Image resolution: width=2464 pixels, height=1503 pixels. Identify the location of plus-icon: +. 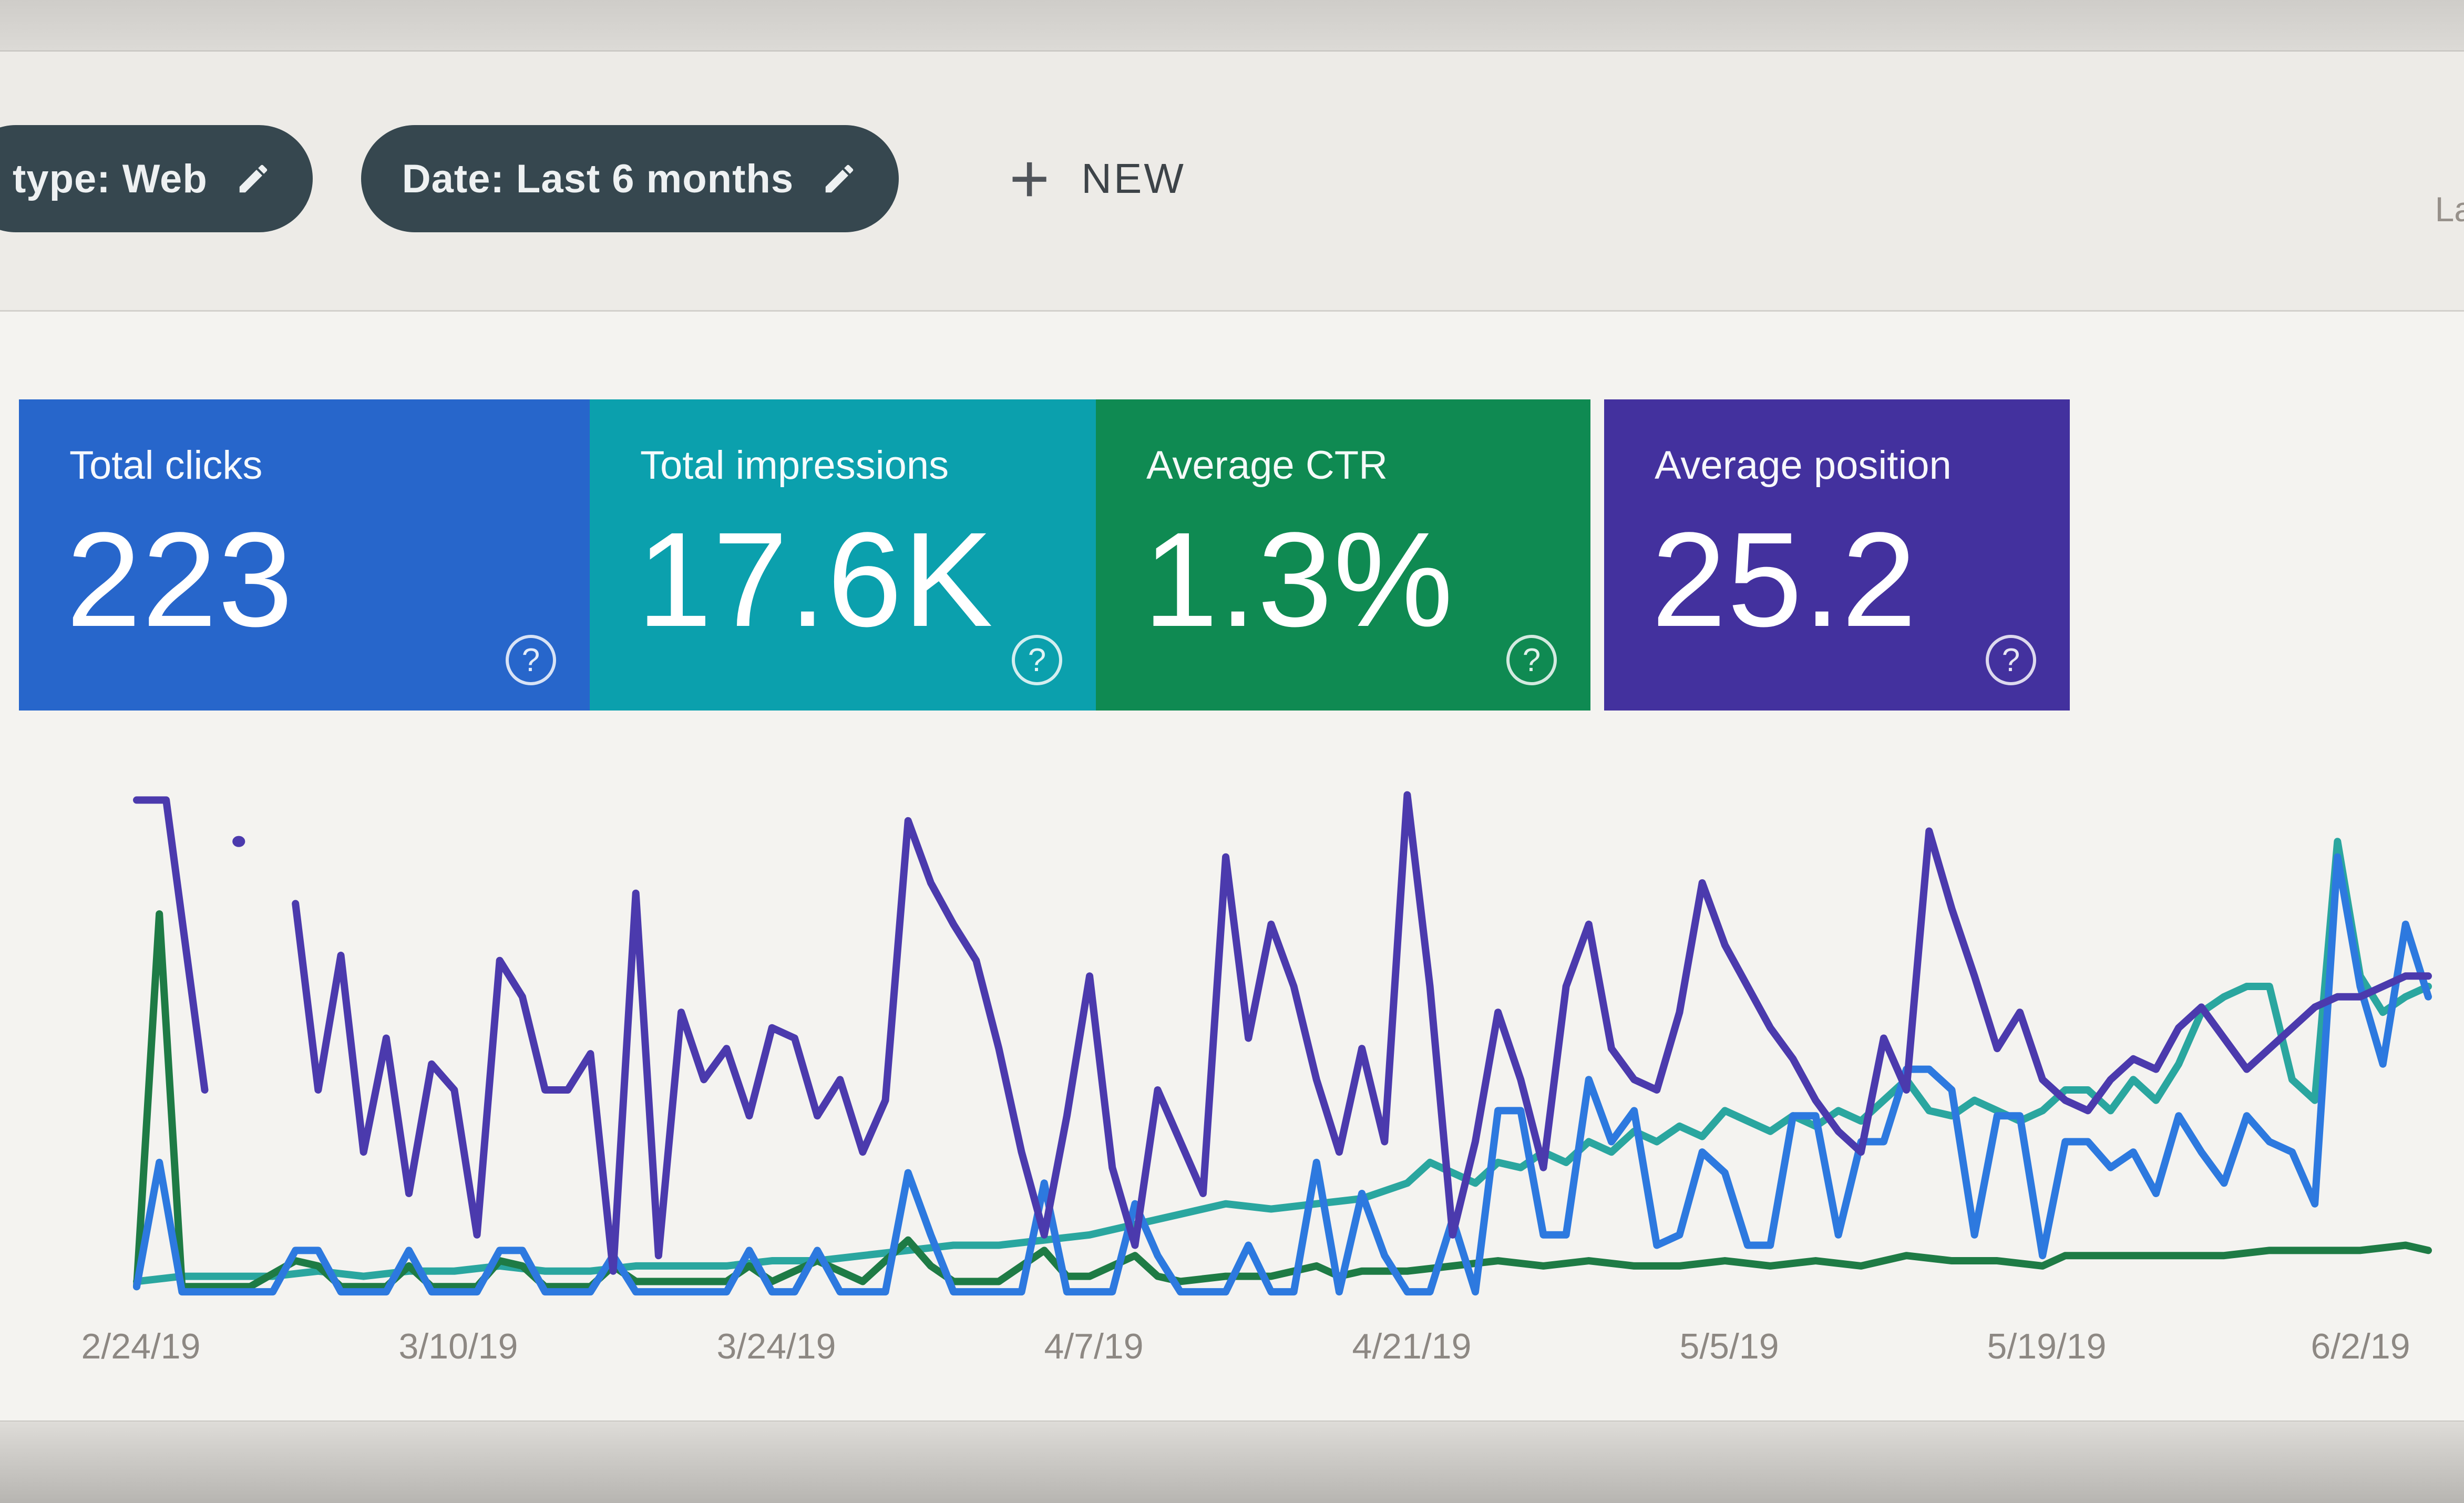
(1030, 179).